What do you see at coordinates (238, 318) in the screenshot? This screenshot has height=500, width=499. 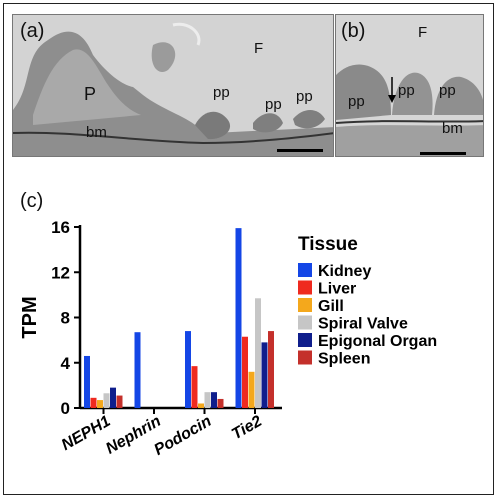 I see `bar-kidney-tie2` at bounding box center [238, 318].